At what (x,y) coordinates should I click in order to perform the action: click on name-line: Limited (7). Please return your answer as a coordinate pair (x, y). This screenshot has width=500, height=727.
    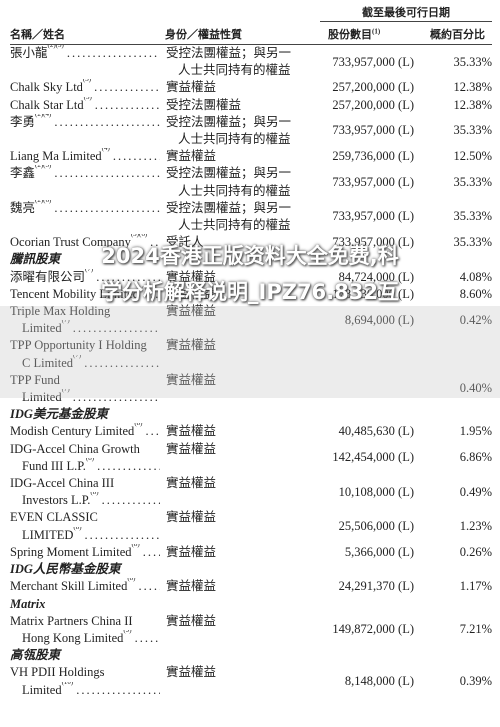
    Looking at the image, I should click on (85, 328).